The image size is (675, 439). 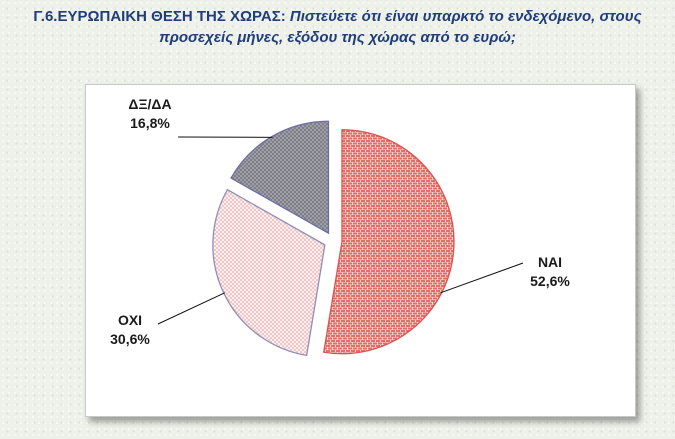 I want to click on slice-value-label-ΔΞ/ΔΑ: 16,8%, so click(x=150, y=123).